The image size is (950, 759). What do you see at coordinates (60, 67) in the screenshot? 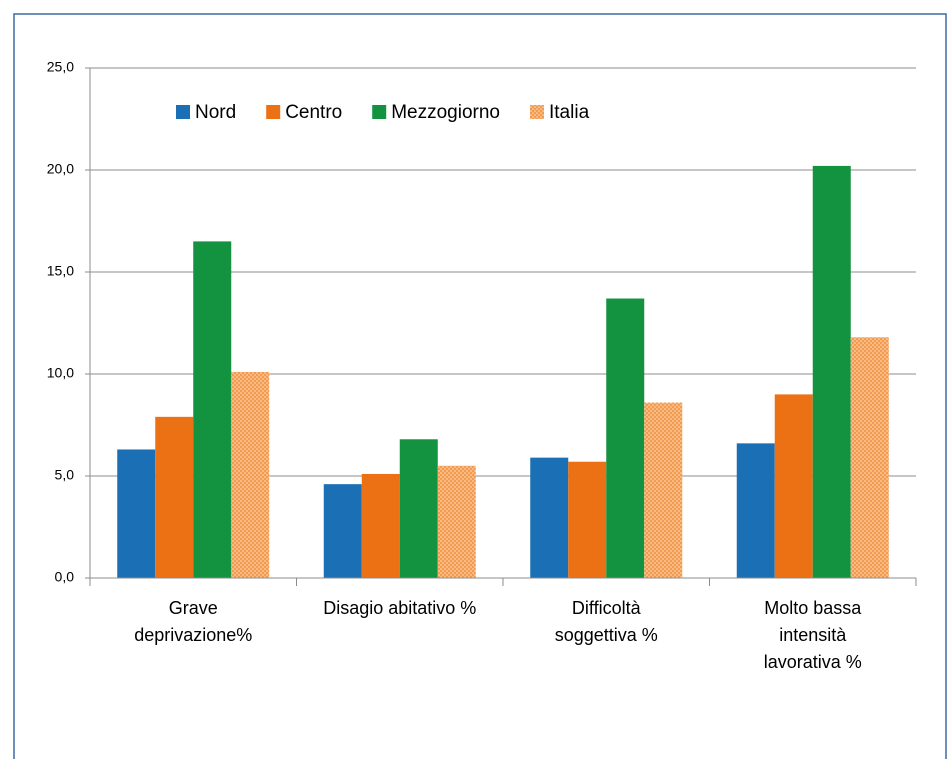
I see `y-tick-label: 25,0` at bounding box center [60, 67].